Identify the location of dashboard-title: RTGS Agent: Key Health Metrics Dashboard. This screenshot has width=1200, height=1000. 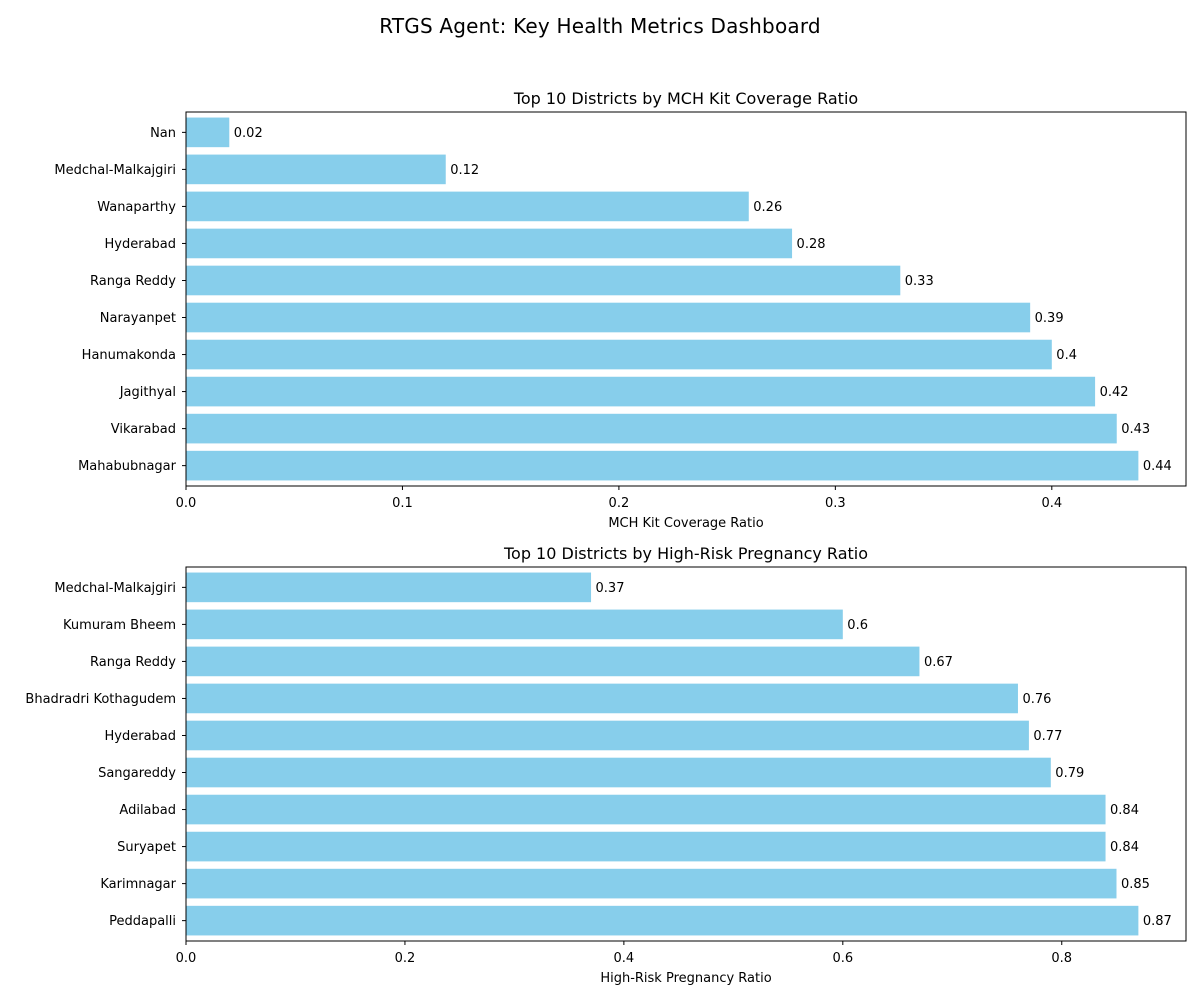
(600, 26).